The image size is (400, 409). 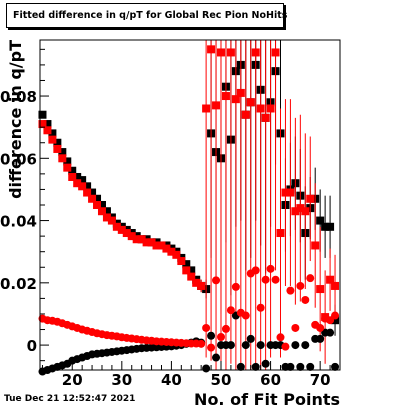 What do you see at coordinates (18, 97) in the screenshot?
I see `y-tick-label: 0.08` at bounding box center [18, 97].